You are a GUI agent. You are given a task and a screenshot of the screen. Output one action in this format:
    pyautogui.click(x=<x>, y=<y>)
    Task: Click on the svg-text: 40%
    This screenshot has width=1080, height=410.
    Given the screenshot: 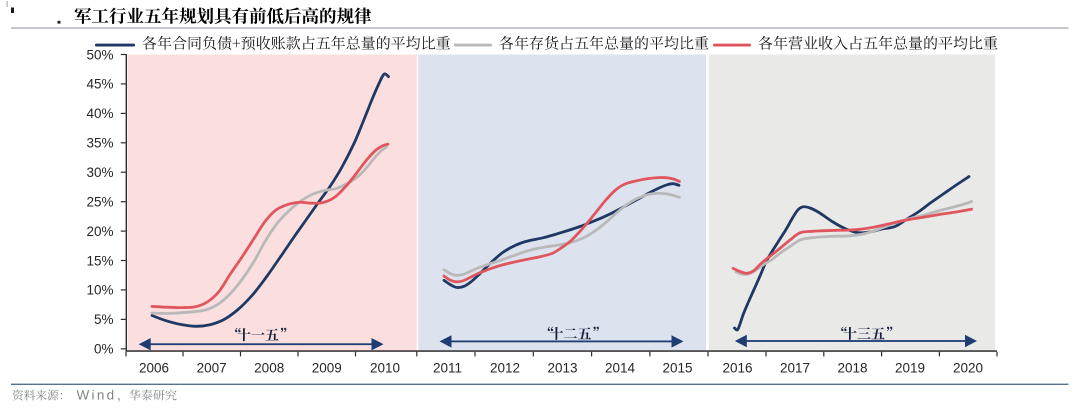 What is the action you would take?
    pyautogui.click(x=99, y=113)
    